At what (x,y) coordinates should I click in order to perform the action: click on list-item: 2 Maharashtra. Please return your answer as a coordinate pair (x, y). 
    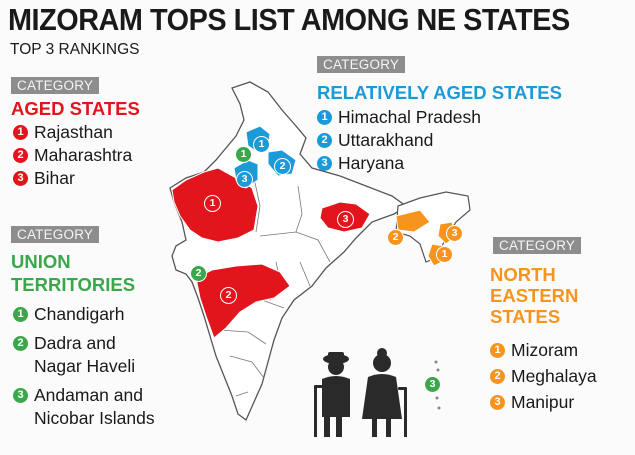
    Looking at the image, I should click on (71, 155).